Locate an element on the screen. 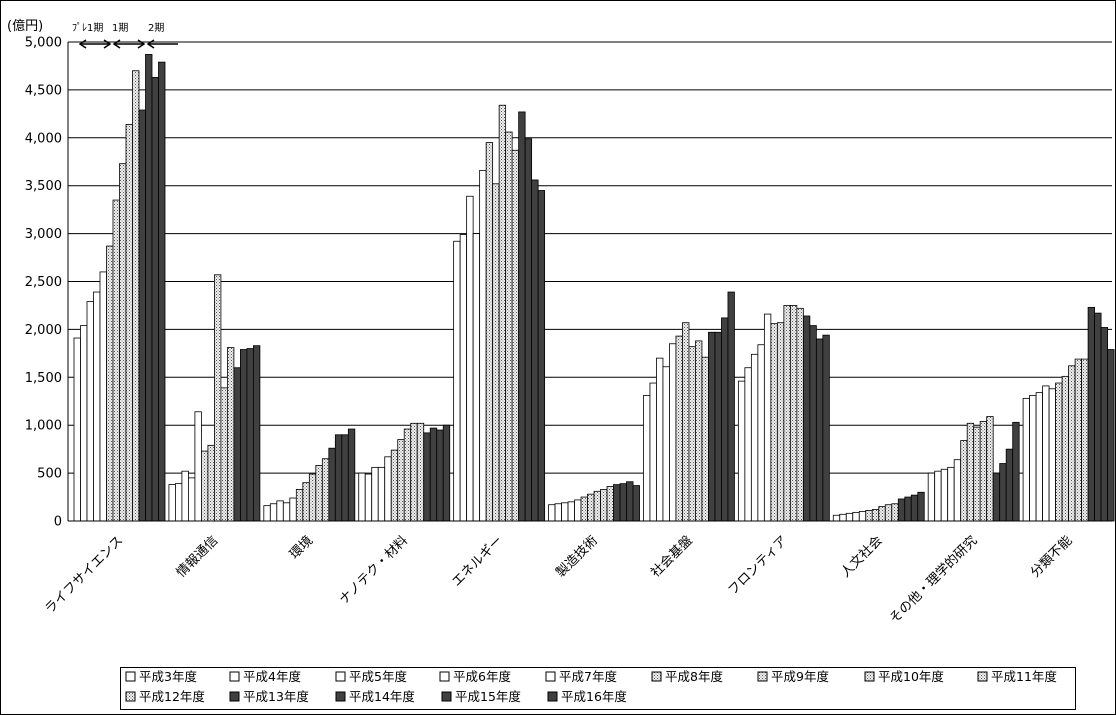  x-category-label: 社会基盤 is located at coordinates (672, 557).